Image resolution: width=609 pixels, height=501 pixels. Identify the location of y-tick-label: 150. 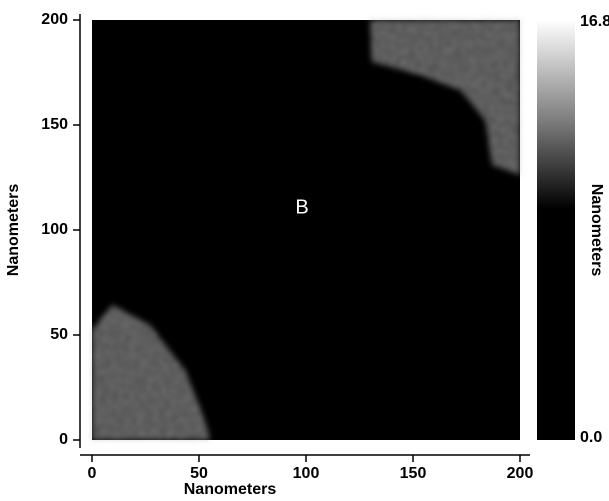
(54, 124).